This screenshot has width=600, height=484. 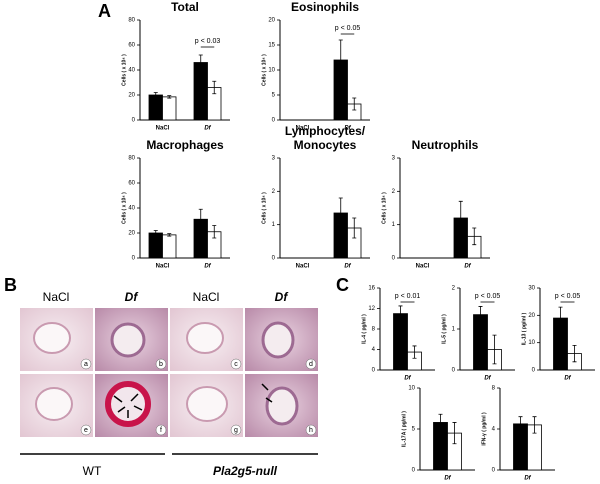 I want to click on image-letter: b, so click(x=161, y=364).